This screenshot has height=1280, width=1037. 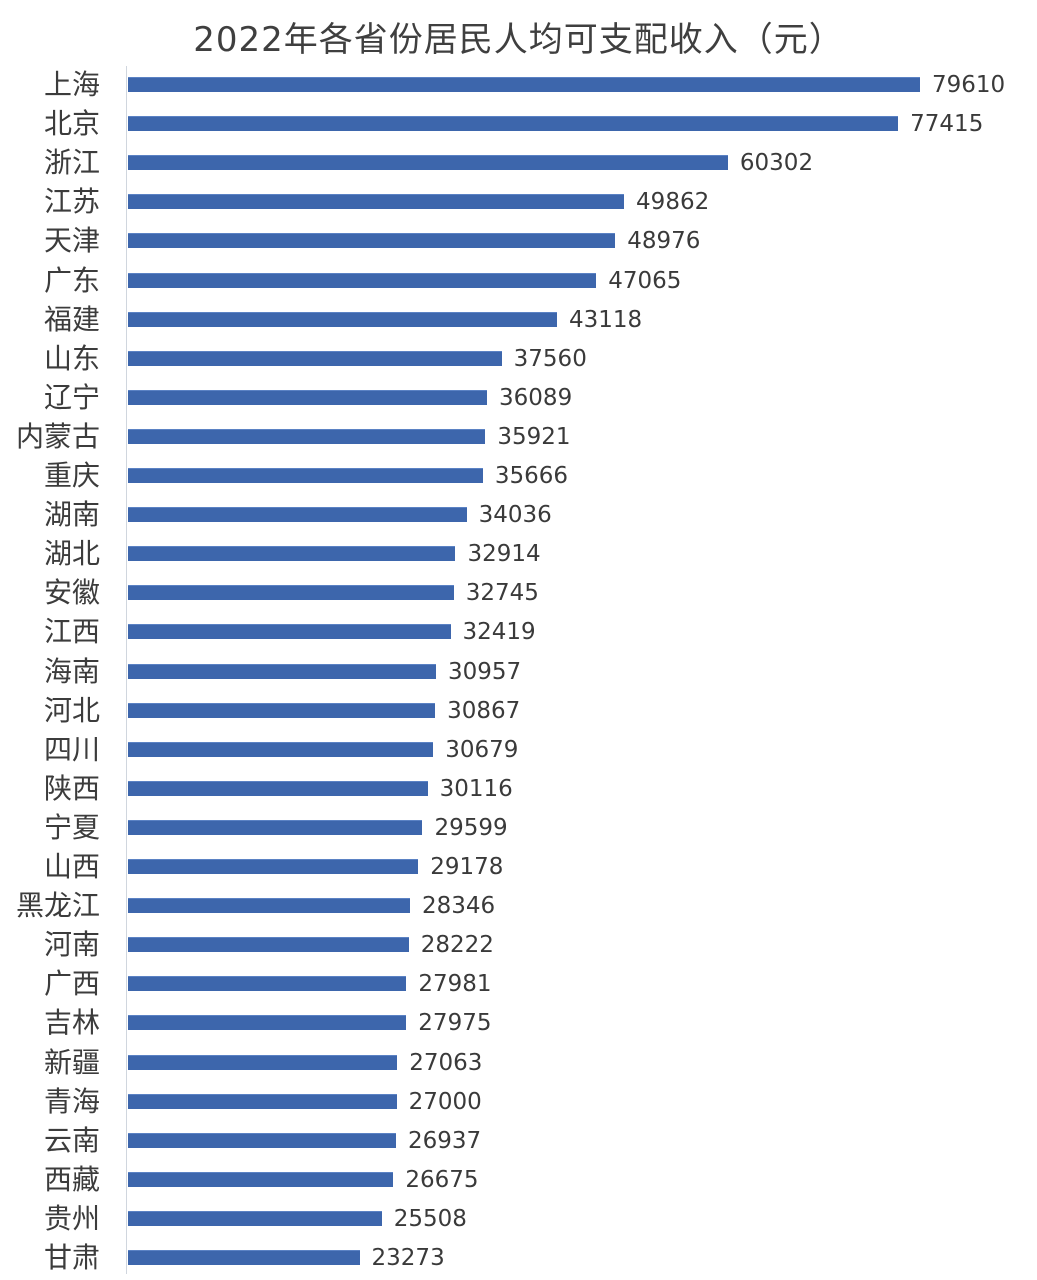 I want to click on bar-row: 海南 30957, so click(x=518, y=671).